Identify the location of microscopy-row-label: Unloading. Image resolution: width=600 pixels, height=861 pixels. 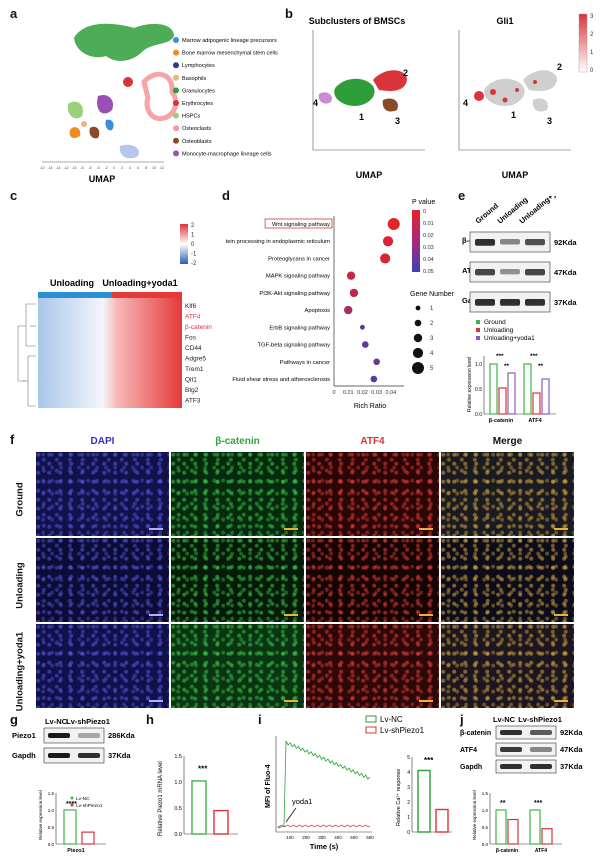
(20, 585).